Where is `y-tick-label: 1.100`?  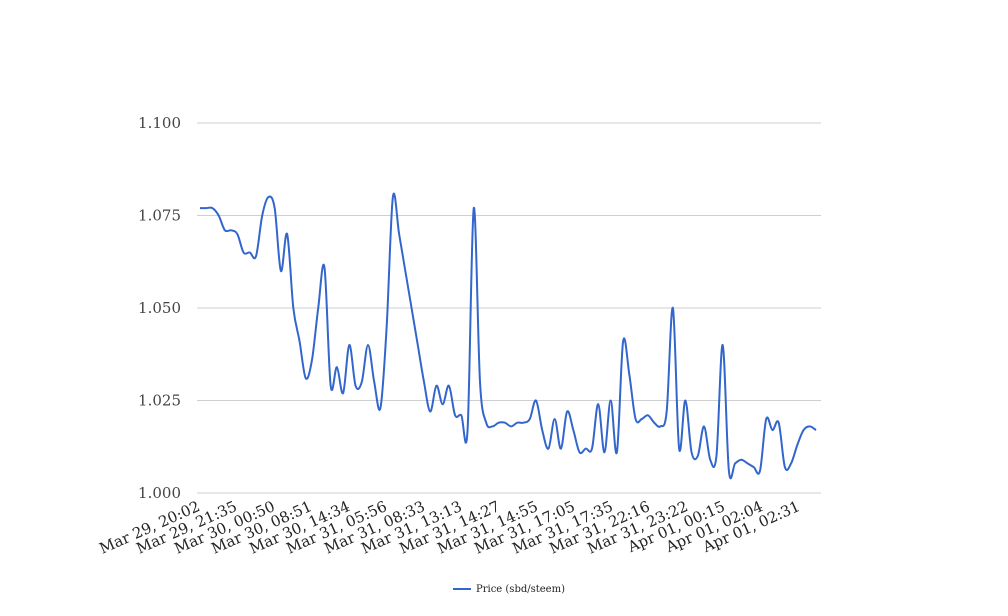
y-tick-label: 1.100 is located at coordinates (159, 123).